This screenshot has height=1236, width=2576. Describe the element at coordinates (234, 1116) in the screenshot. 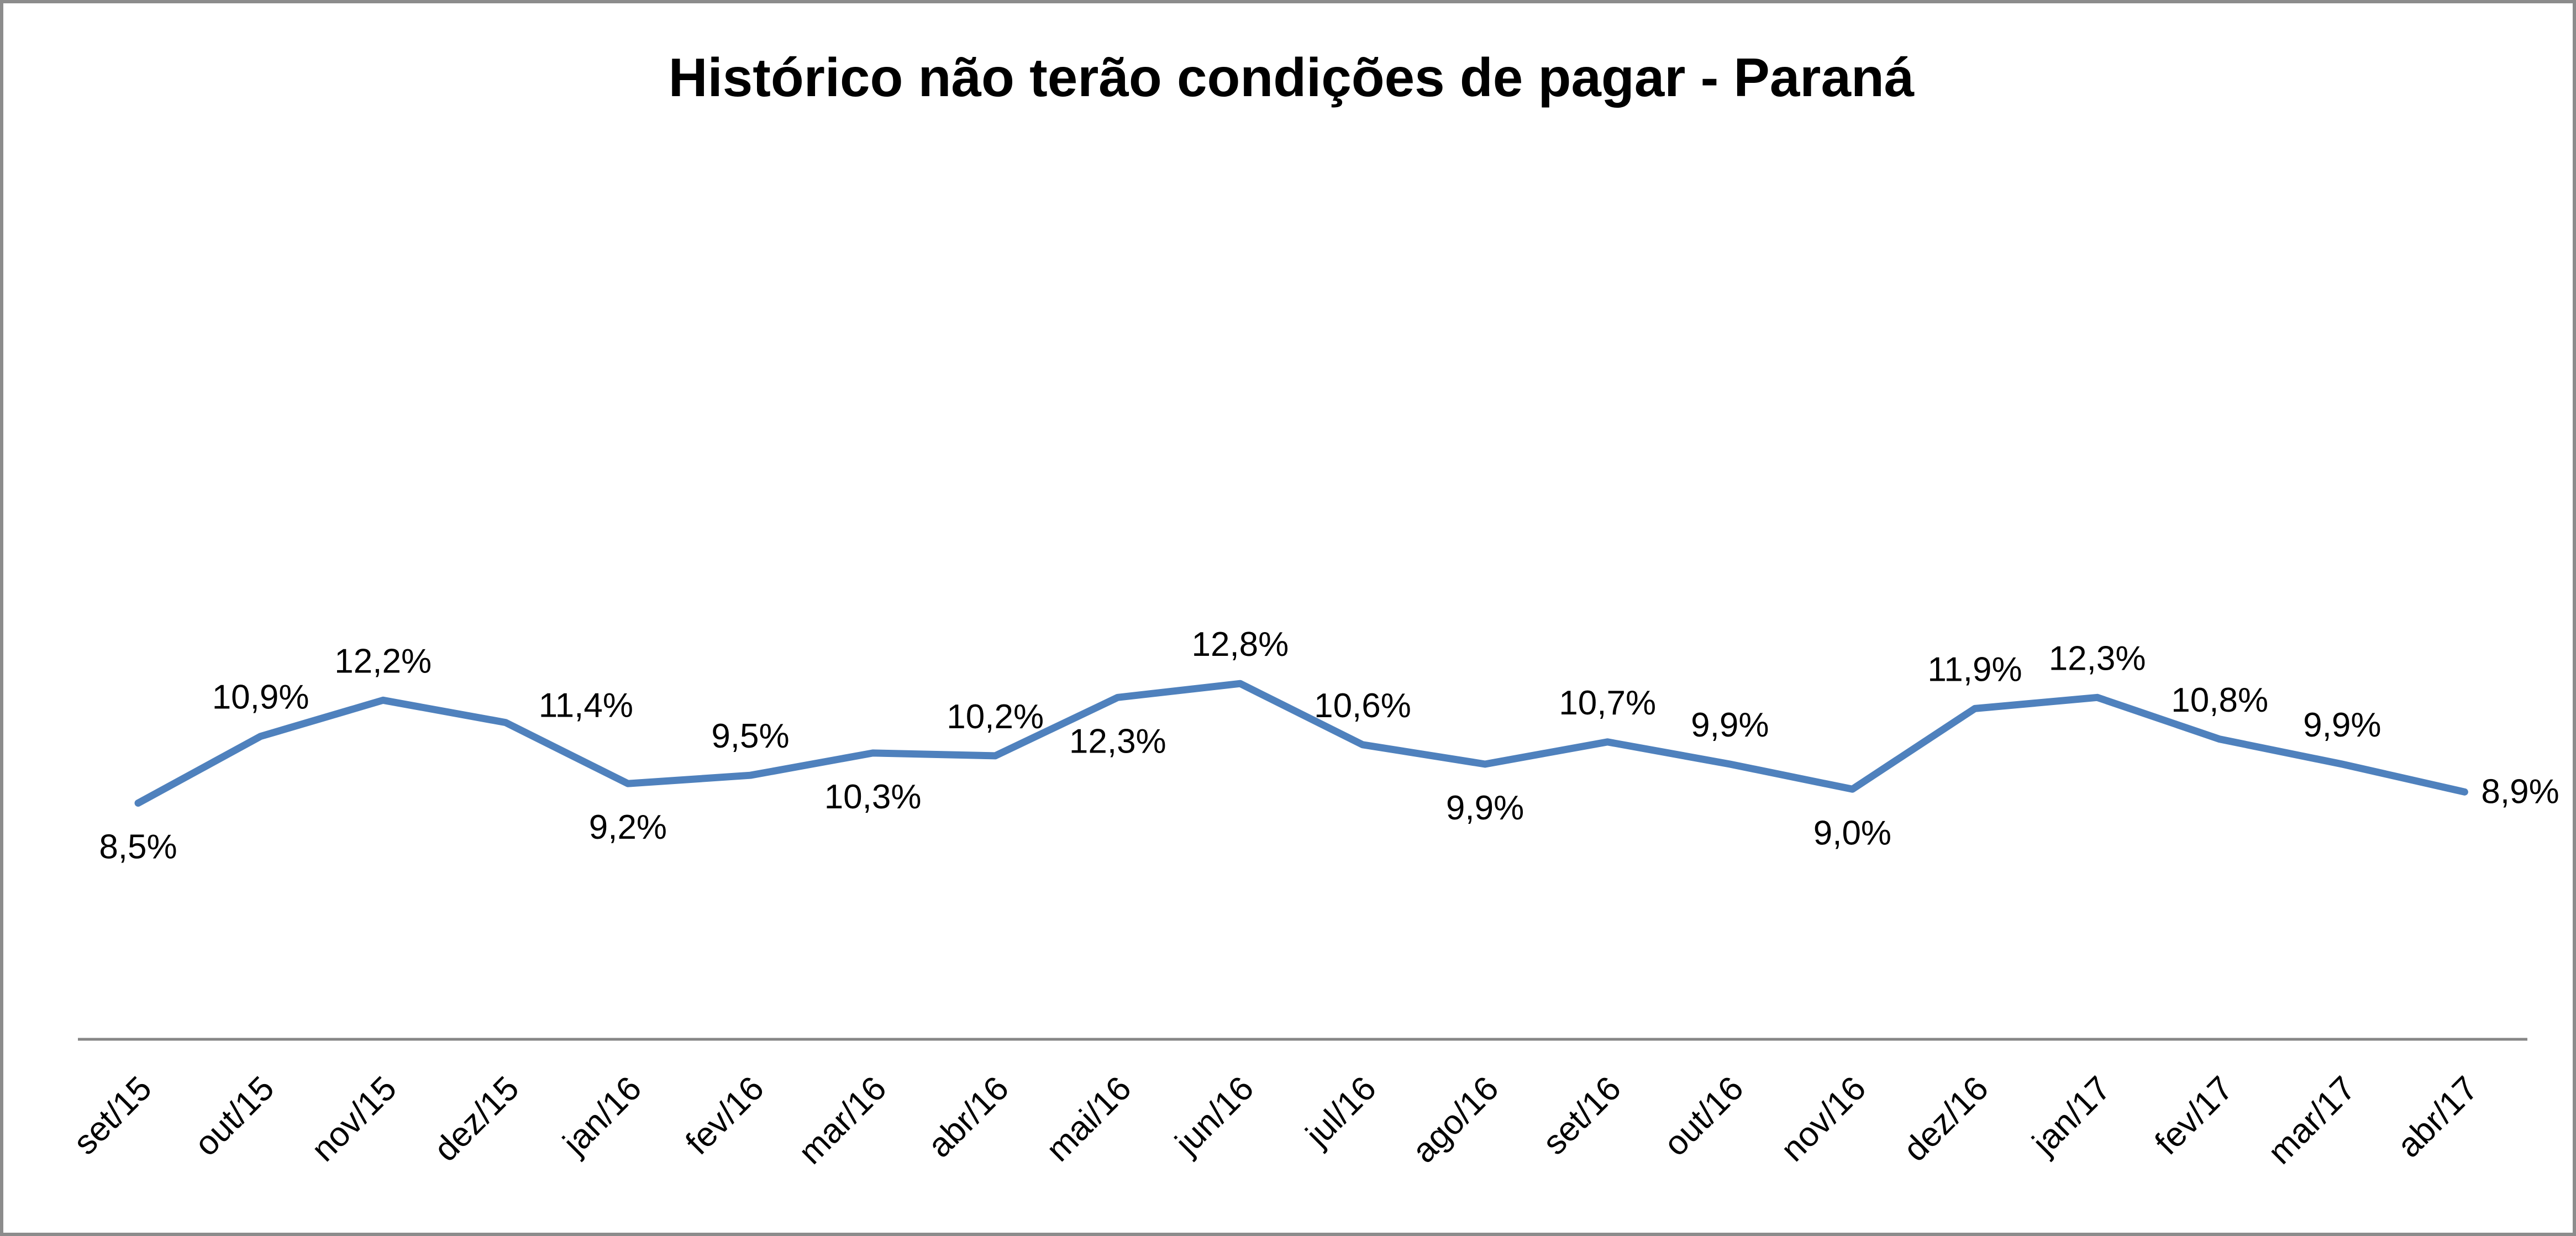

I see `x-tick-label: out/15` at that location.